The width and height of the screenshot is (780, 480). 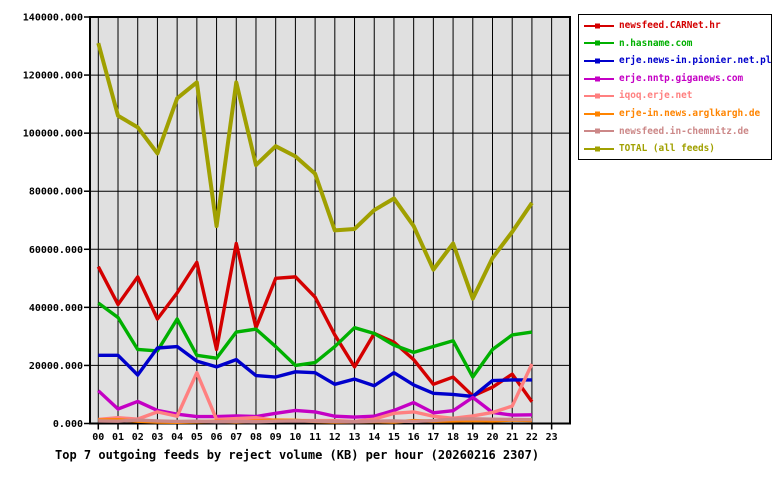 I want to click on x-tick-label: 20, so click(x=492, y=437).